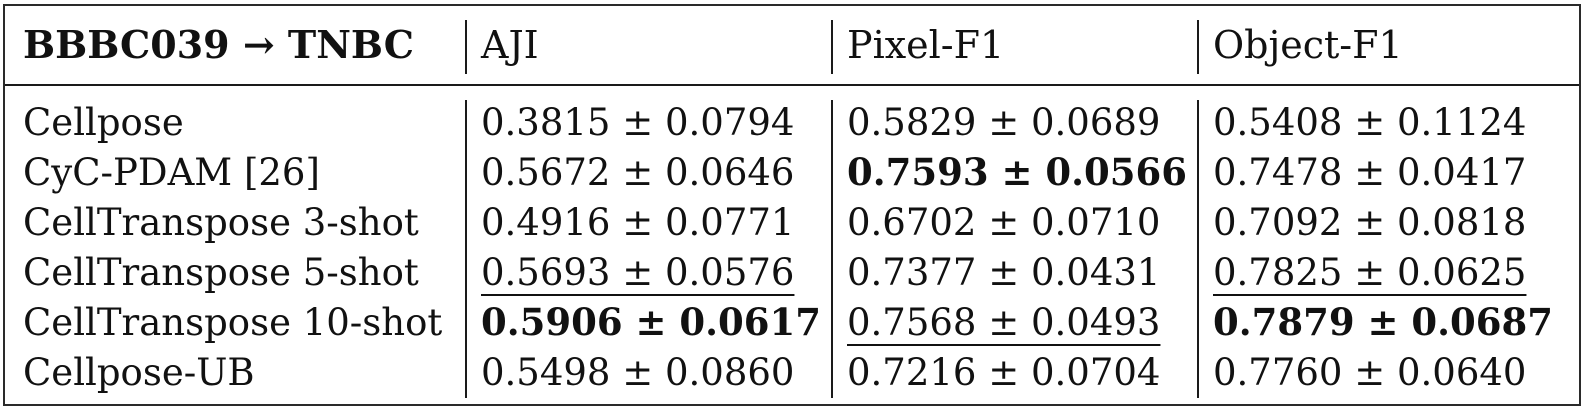 The image size is (1586, 412). I want to click on row-method: CellTranspose 10-shot, so click(233, 322).